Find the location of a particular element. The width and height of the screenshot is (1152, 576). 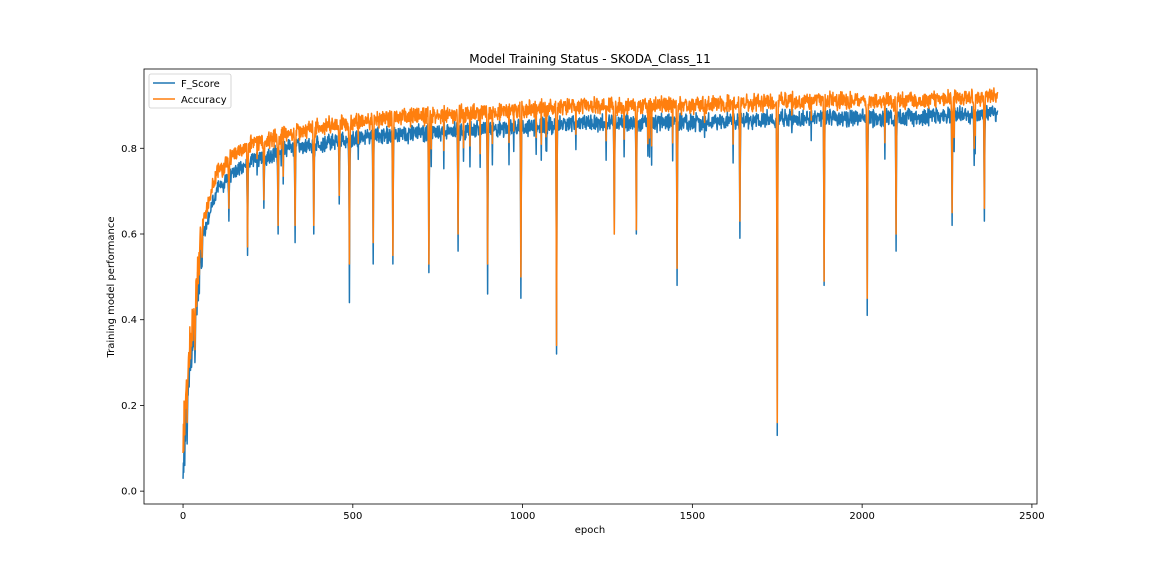

x-tick-label: 1500 is located at coordinates (692, 516).